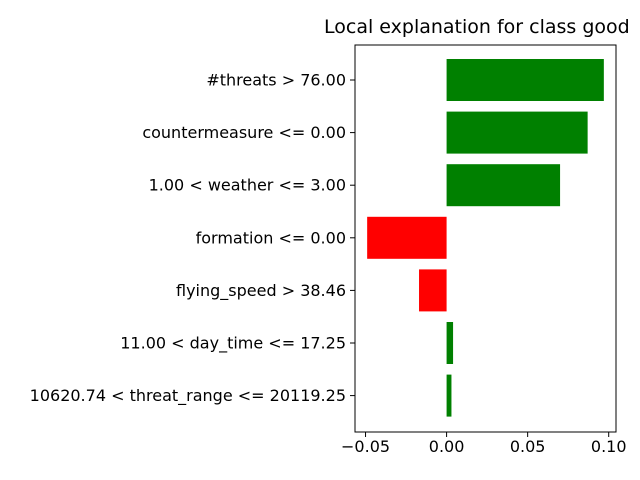  What do you see at coordinates (477, 27) in the screenshot?
I see `chart-title: Local explanation for class good` at bounding box center [477, 27].